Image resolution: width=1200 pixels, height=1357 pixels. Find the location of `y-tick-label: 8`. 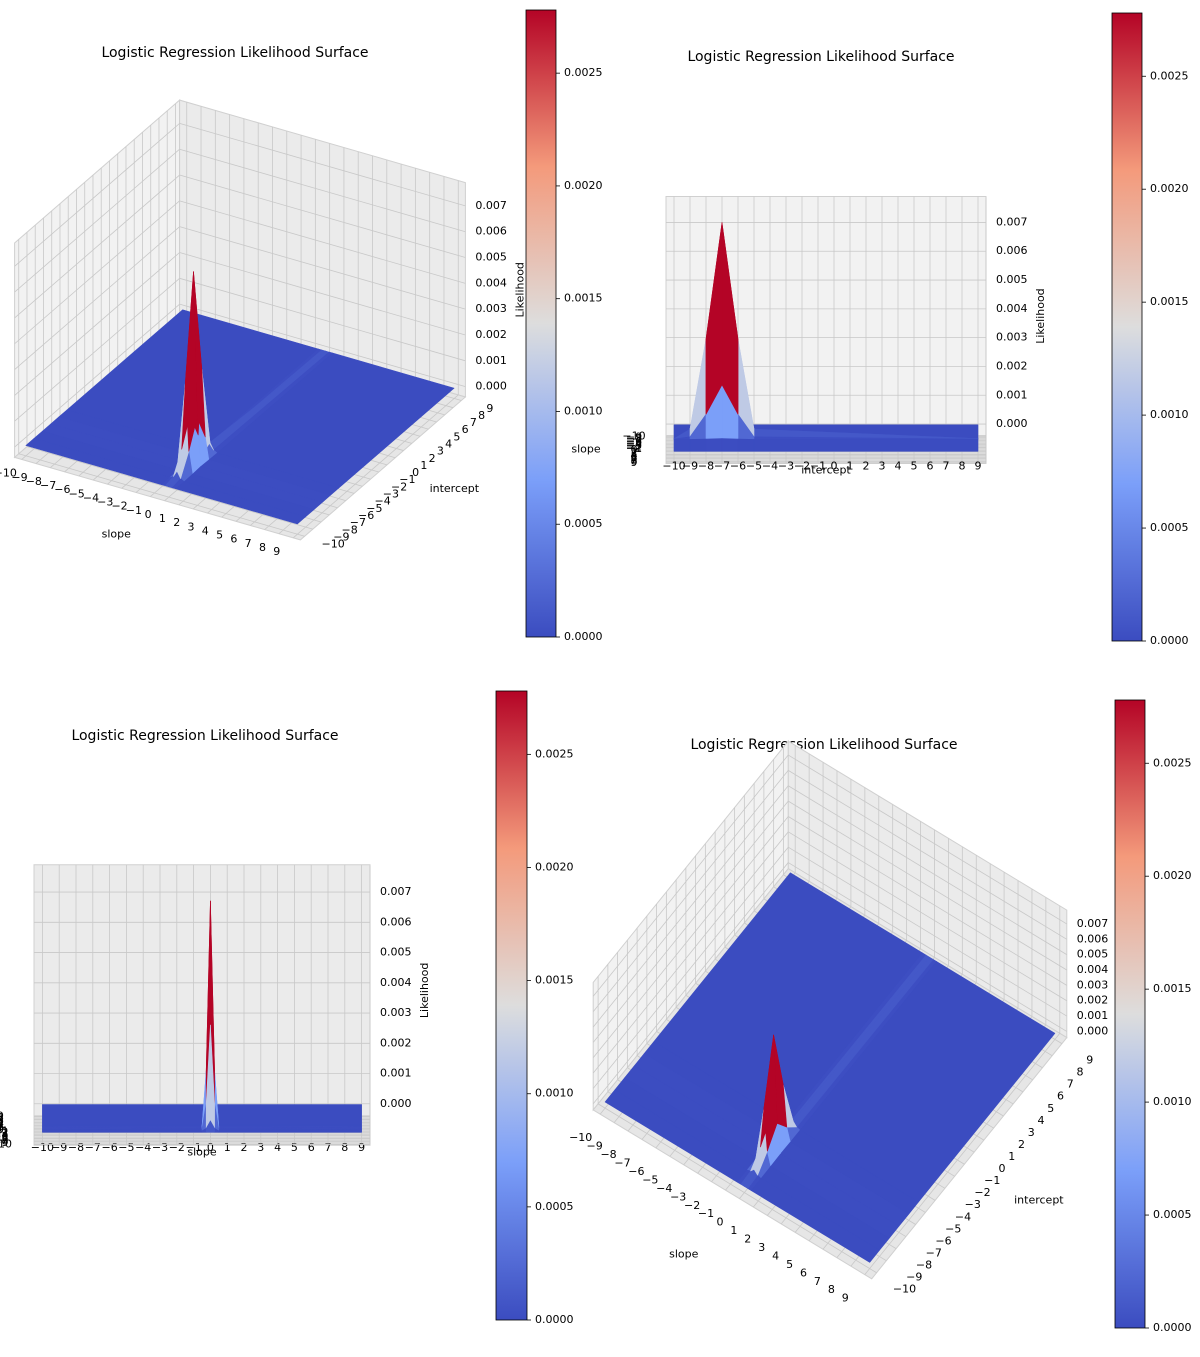

y-tick-label: 8 is located at coordinates (1079, 1072).